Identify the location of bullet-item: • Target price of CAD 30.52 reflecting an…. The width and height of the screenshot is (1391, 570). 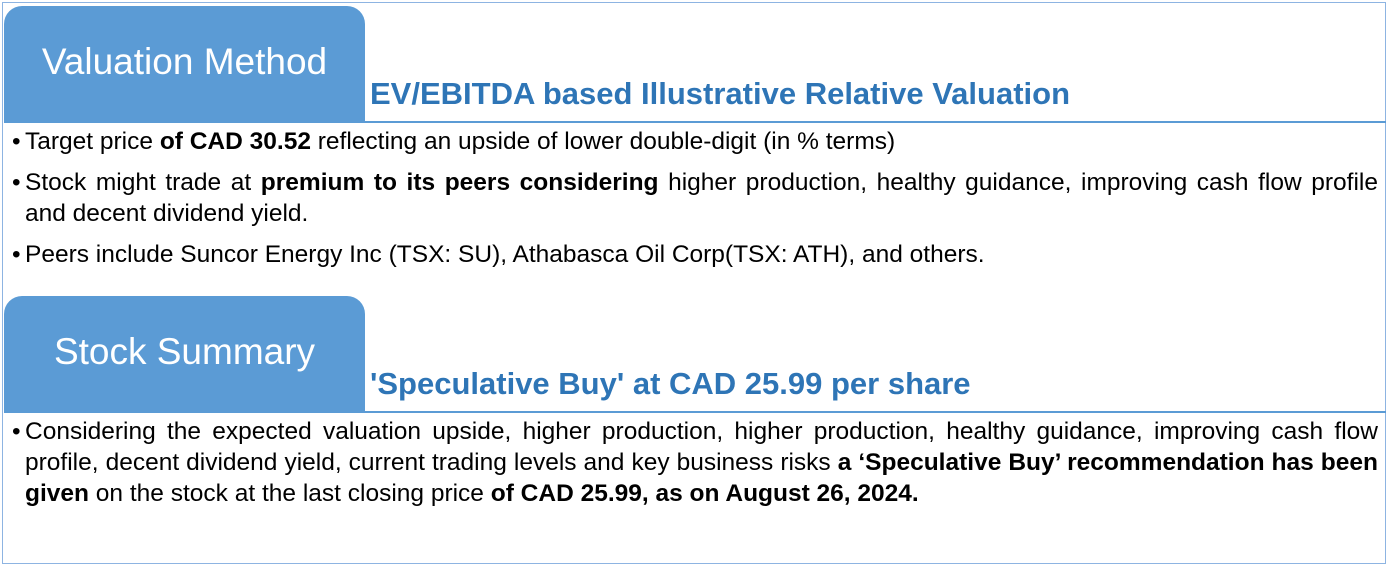
(695, 141).